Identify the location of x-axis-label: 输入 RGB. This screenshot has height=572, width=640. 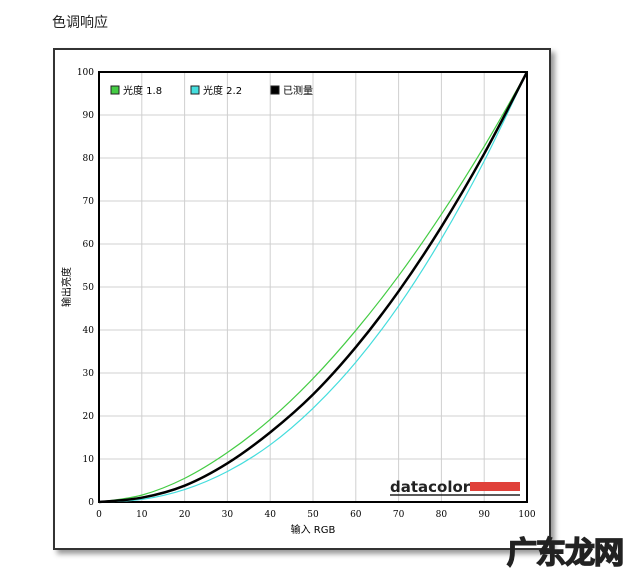
(313, 529).